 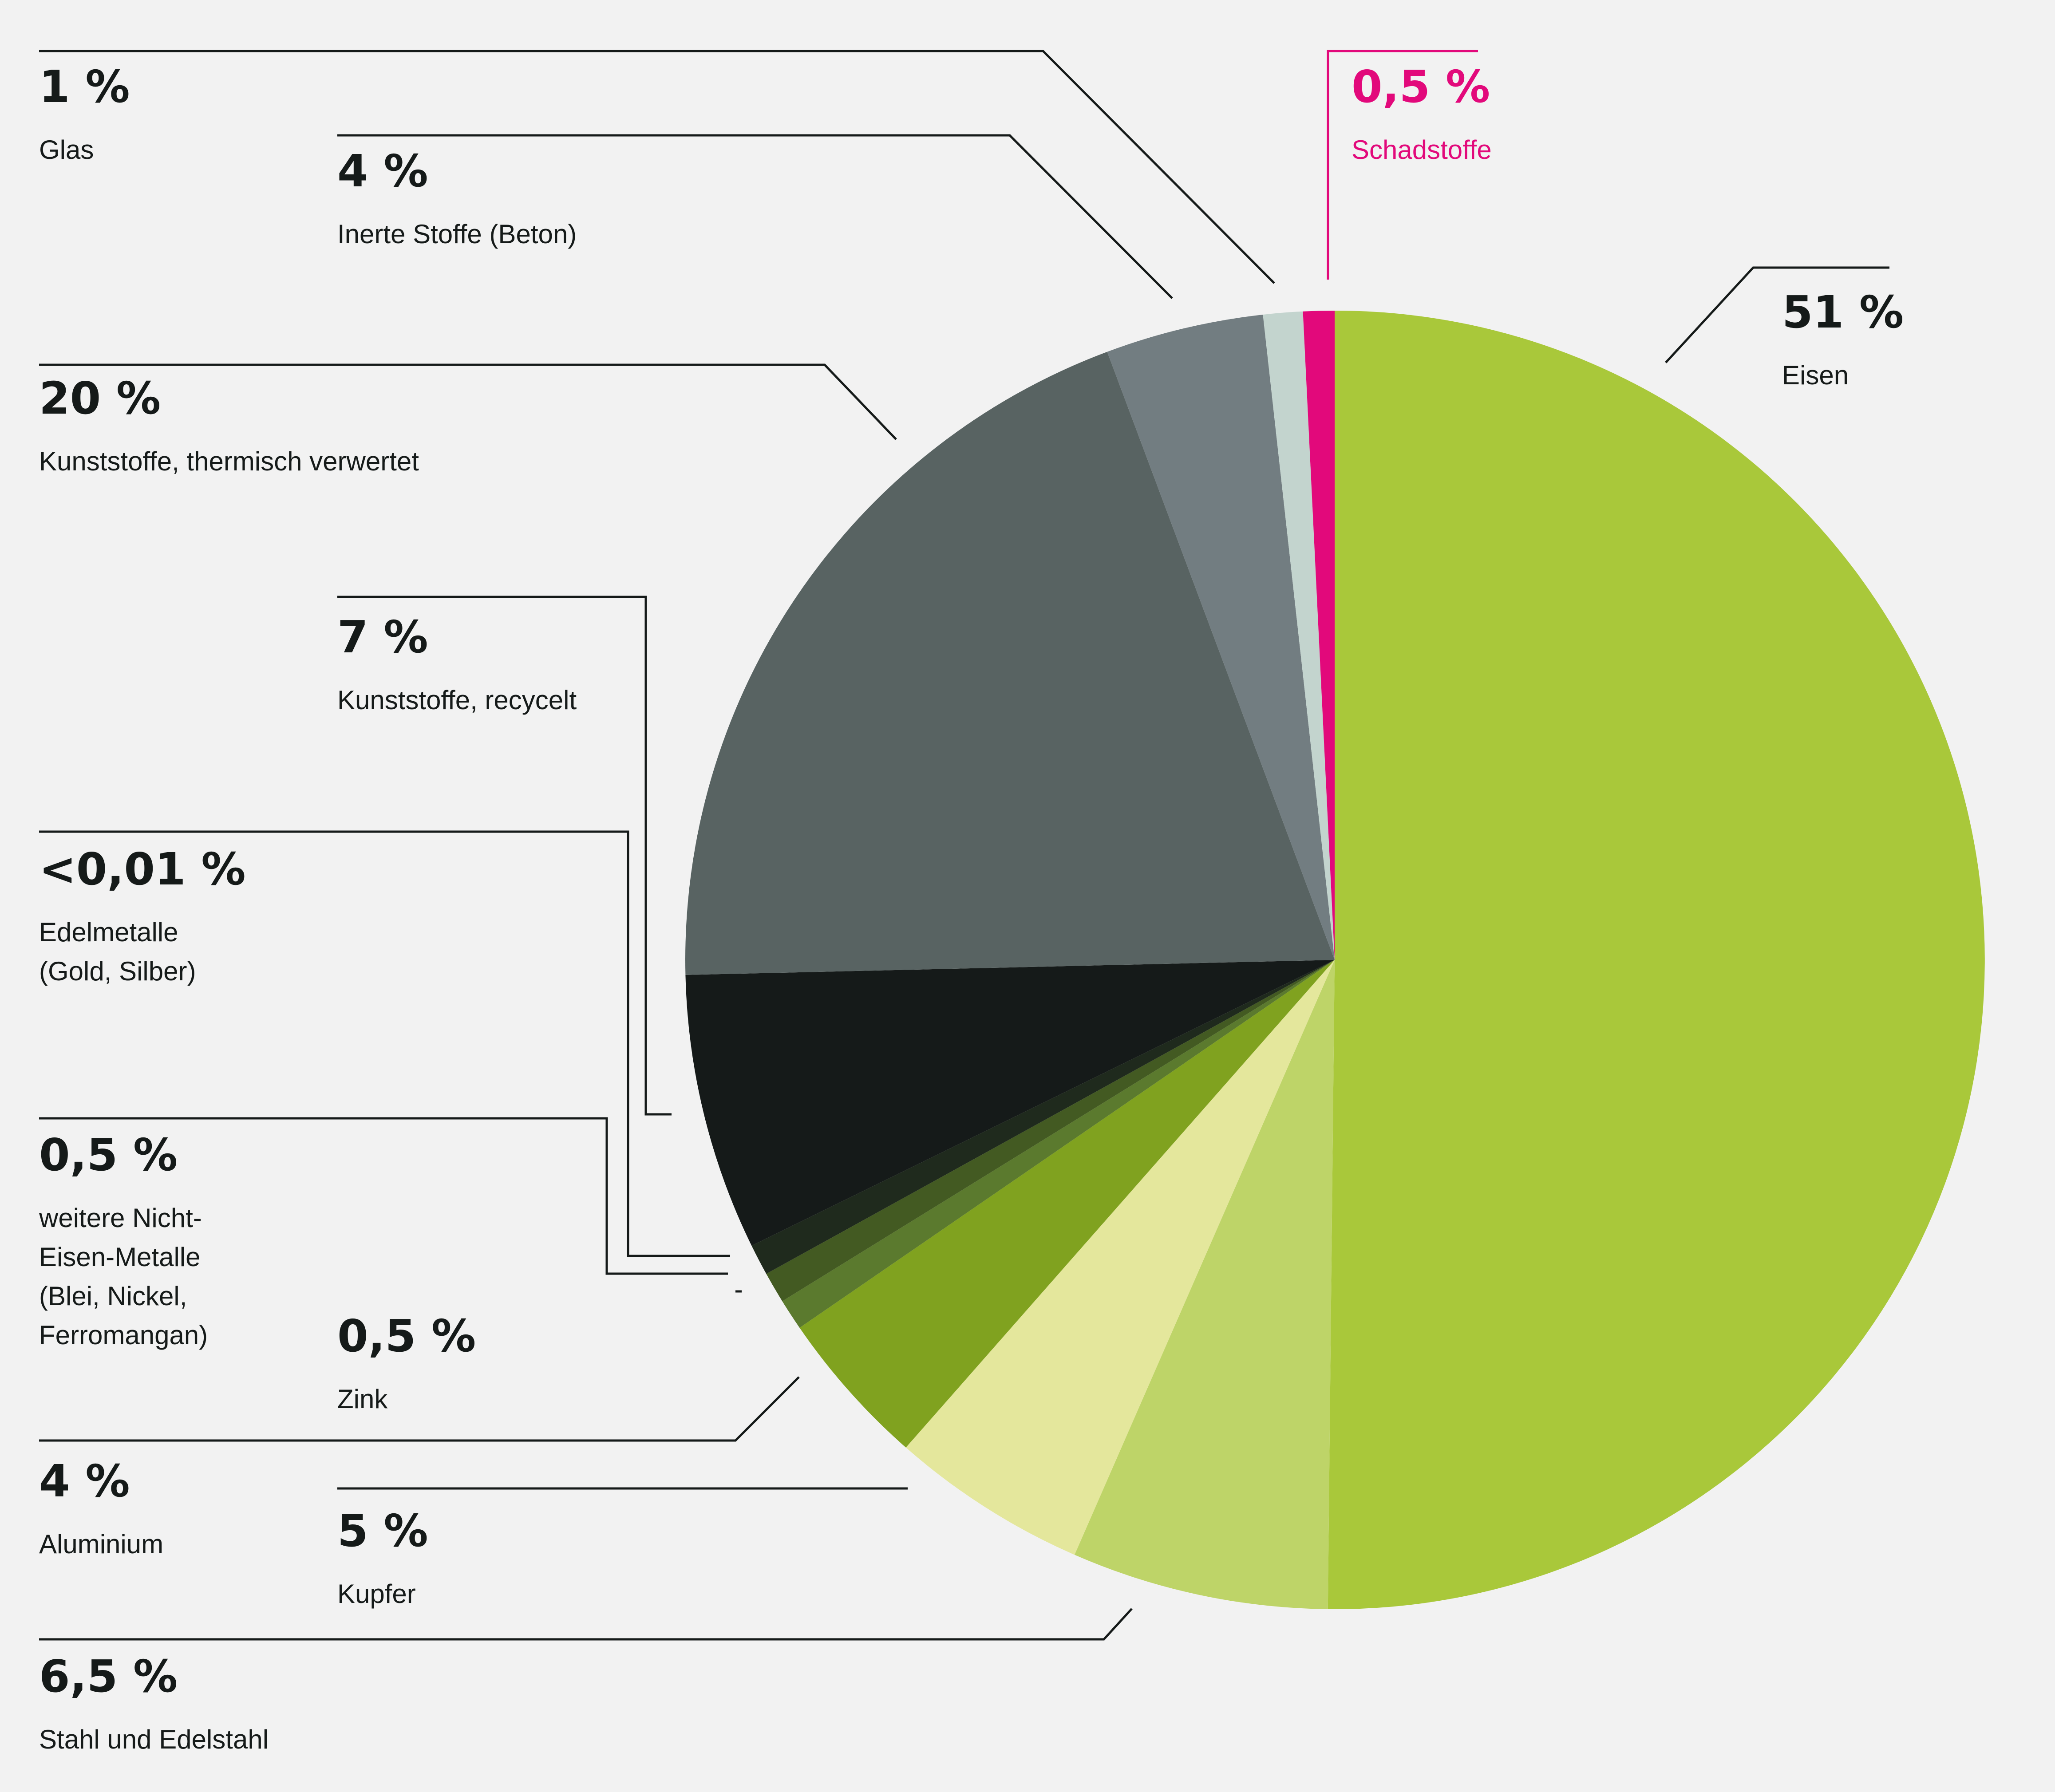 I want to click on category-label-5-2: (Blei, Nickel,, so click(x=113, y=1296).